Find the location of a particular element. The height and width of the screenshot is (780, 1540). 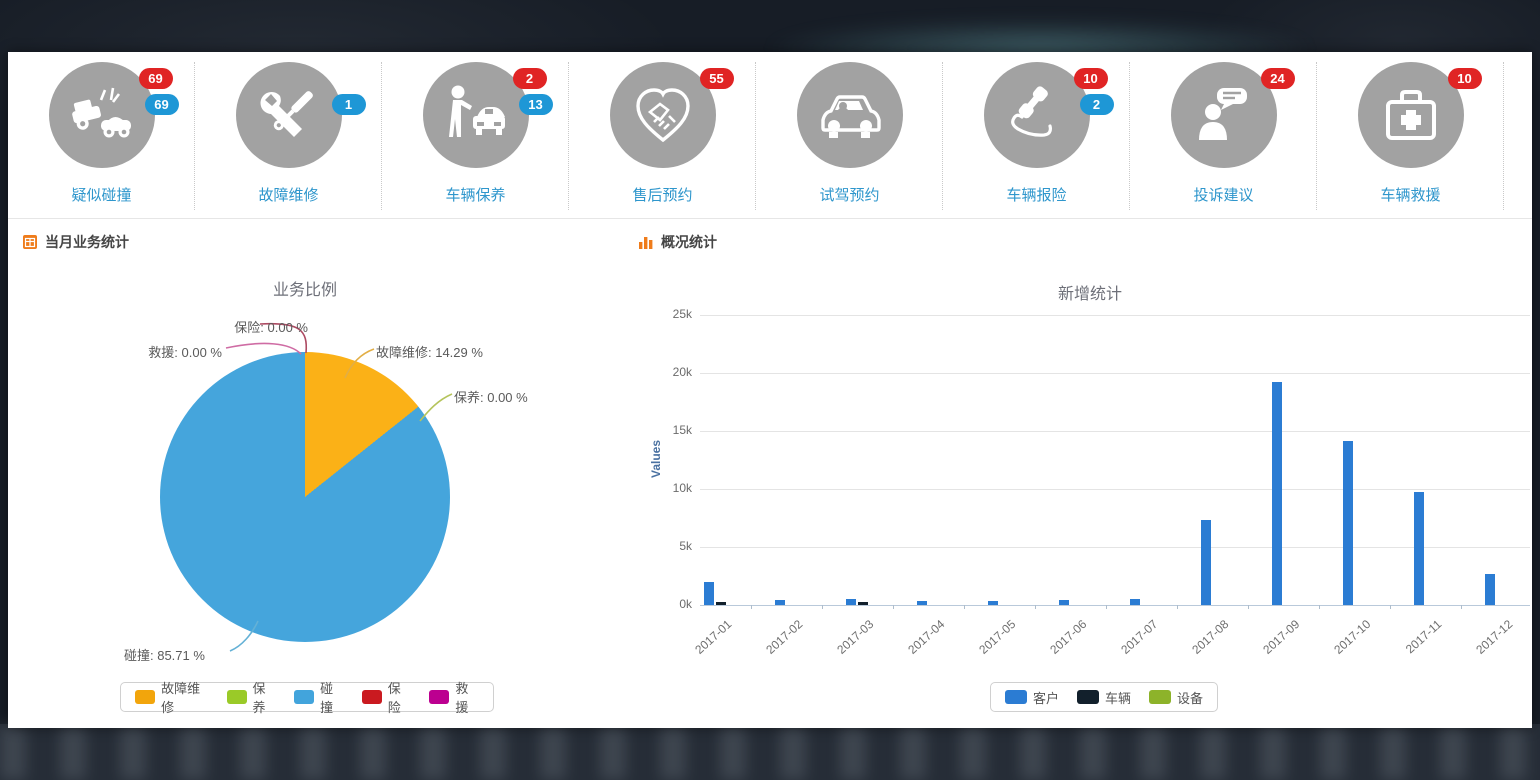

quick-action-circle is located at coordinates (849, 115).